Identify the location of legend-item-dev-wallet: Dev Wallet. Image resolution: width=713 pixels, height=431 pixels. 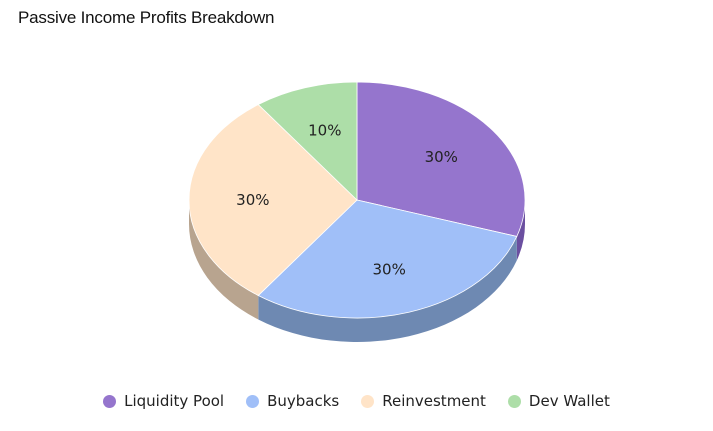
(558, 401).